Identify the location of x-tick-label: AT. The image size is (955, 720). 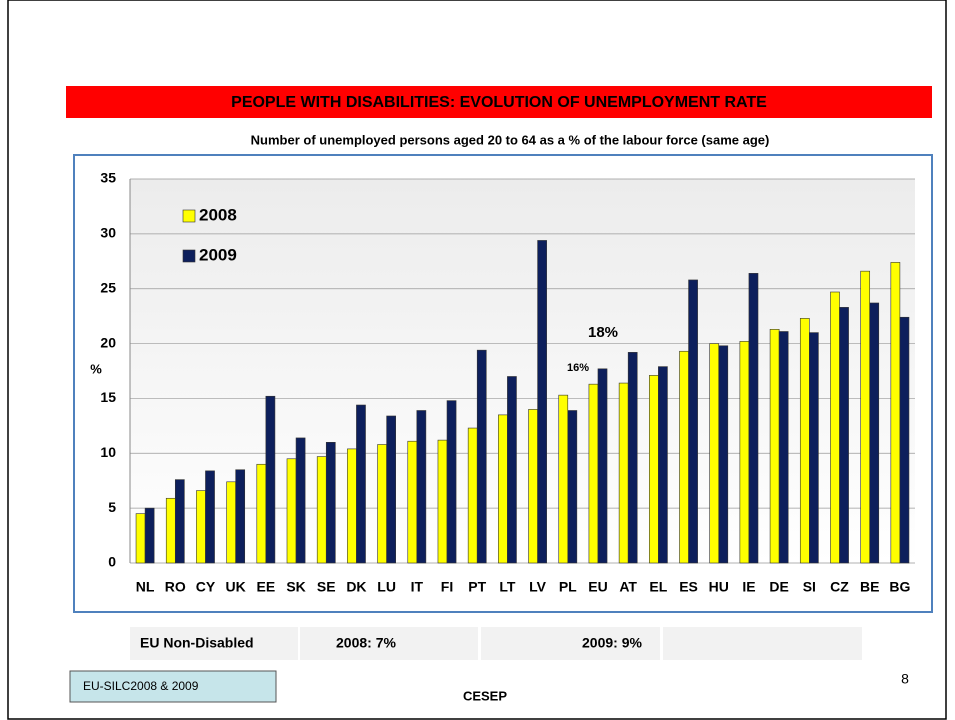
(628, 587).